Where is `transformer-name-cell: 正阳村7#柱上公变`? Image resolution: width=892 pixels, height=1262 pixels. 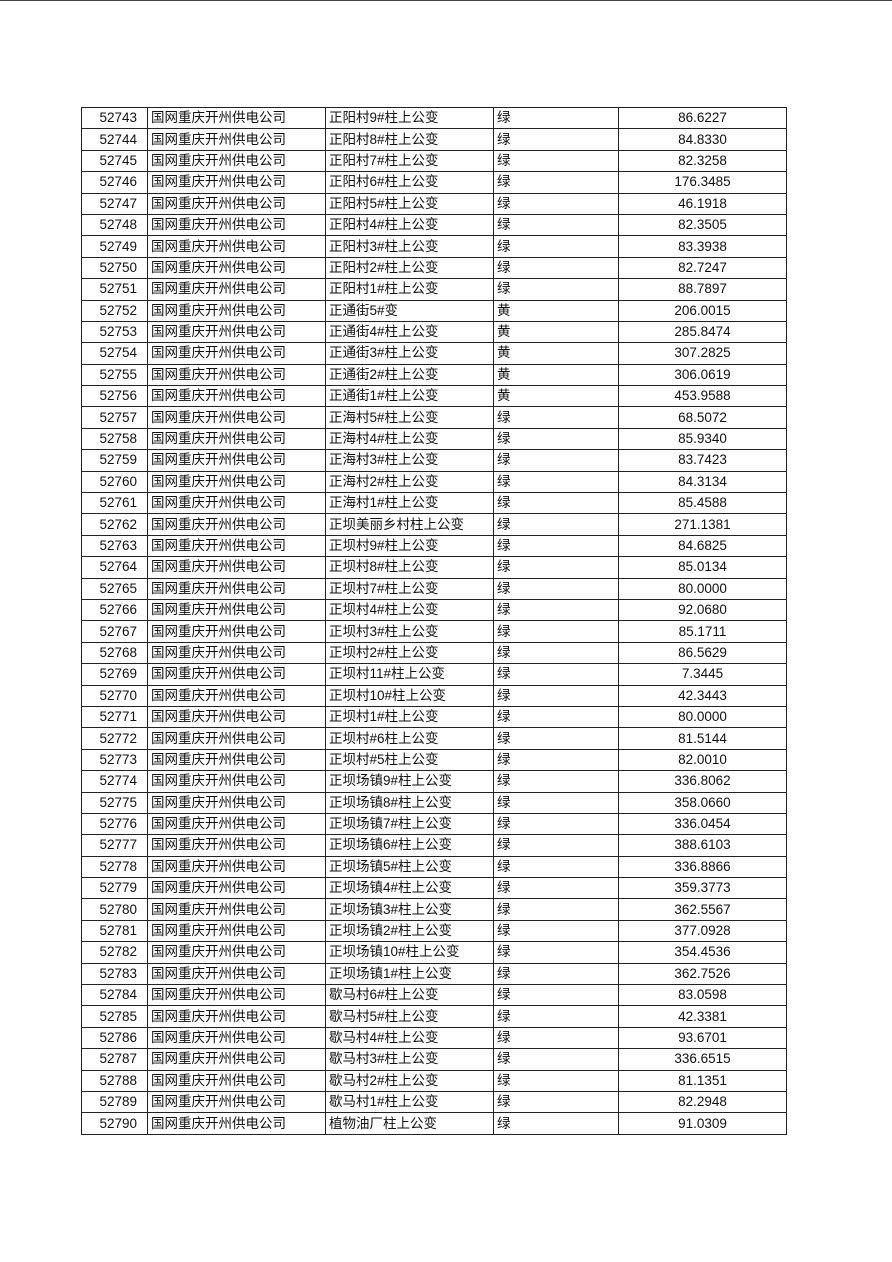 transformer-name-cell: 正阳村7#柱上公变 is located at coordinates (409, 161).